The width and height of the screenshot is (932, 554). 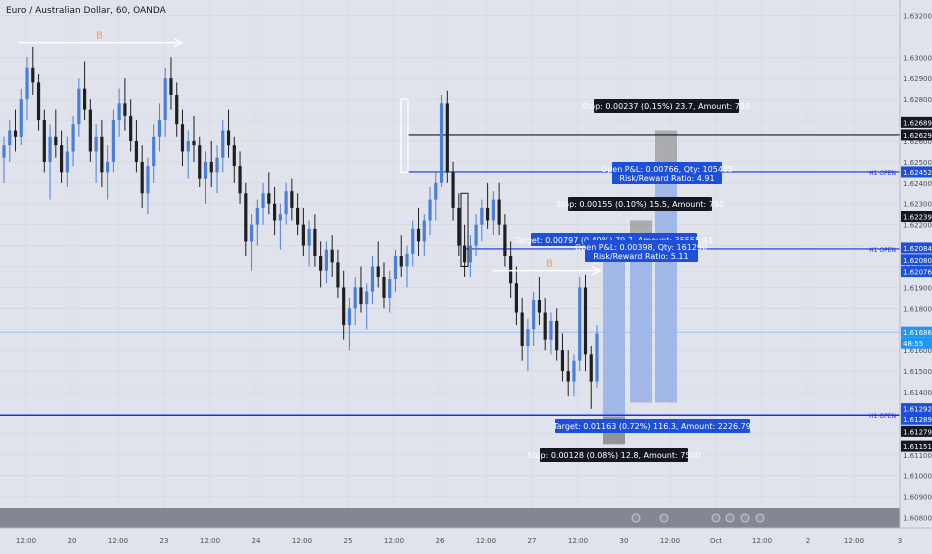 I want to click on price-badge-label: 1.62080, so click(x=917, y=261).